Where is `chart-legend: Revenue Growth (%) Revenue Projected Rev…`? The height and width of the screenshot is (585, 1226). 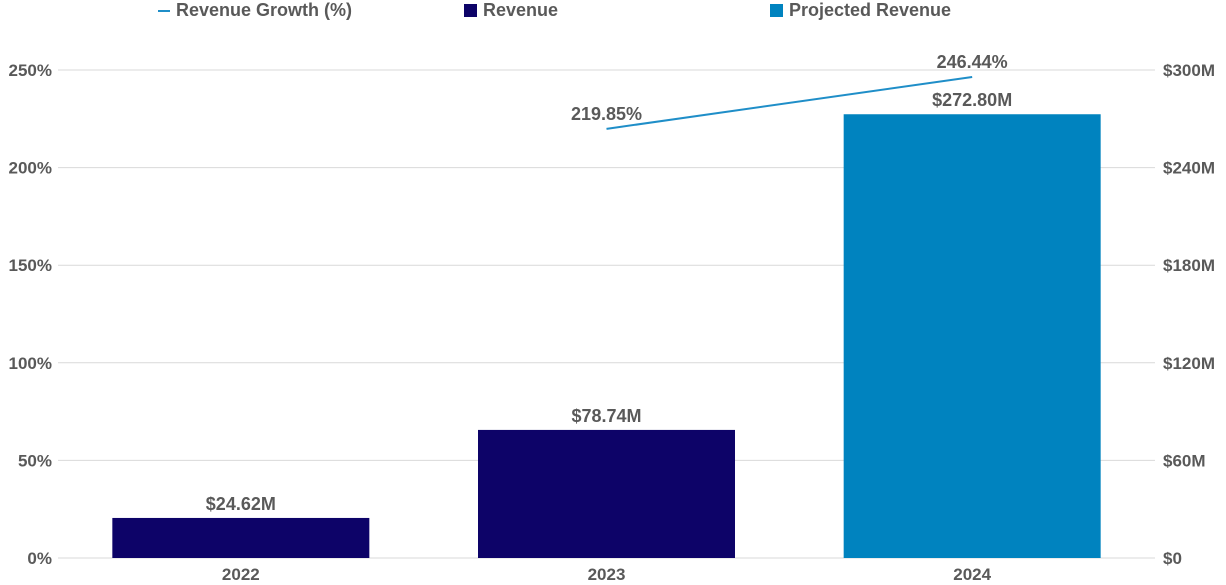 chart-legend: Revenue Growth (%) Revenue Projected Rev… is located at coordinates (613, 11).